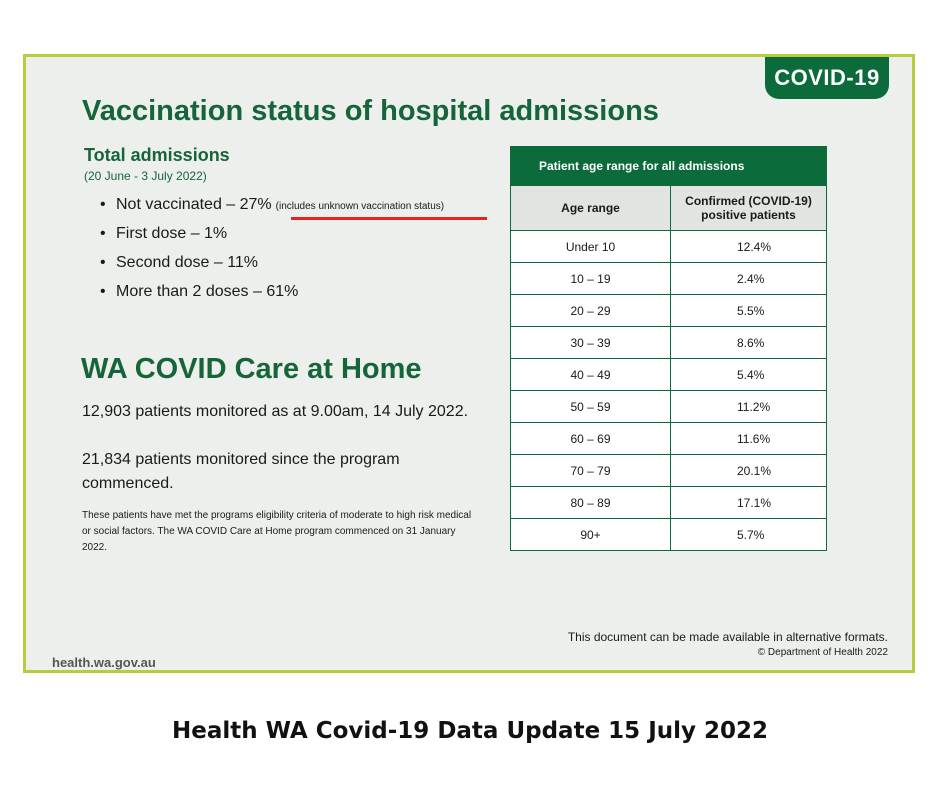 The width and height of the screenshot is (940, 788). What do you see at coordinates (590, 246) in the screenshot?
I see `age-cell: Under 10` at bounding box center [590, 246].